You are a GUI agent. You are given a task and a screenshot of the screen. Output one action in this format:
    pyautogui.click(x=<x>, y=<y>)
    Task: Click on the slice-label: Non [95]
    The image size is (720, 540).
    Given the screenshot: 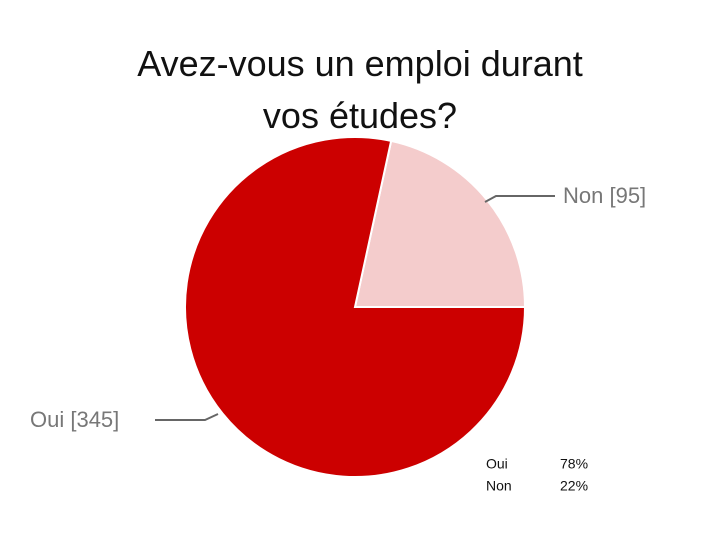 What is the action you would take?
    pyautogui.click(x=604, y=195)
    